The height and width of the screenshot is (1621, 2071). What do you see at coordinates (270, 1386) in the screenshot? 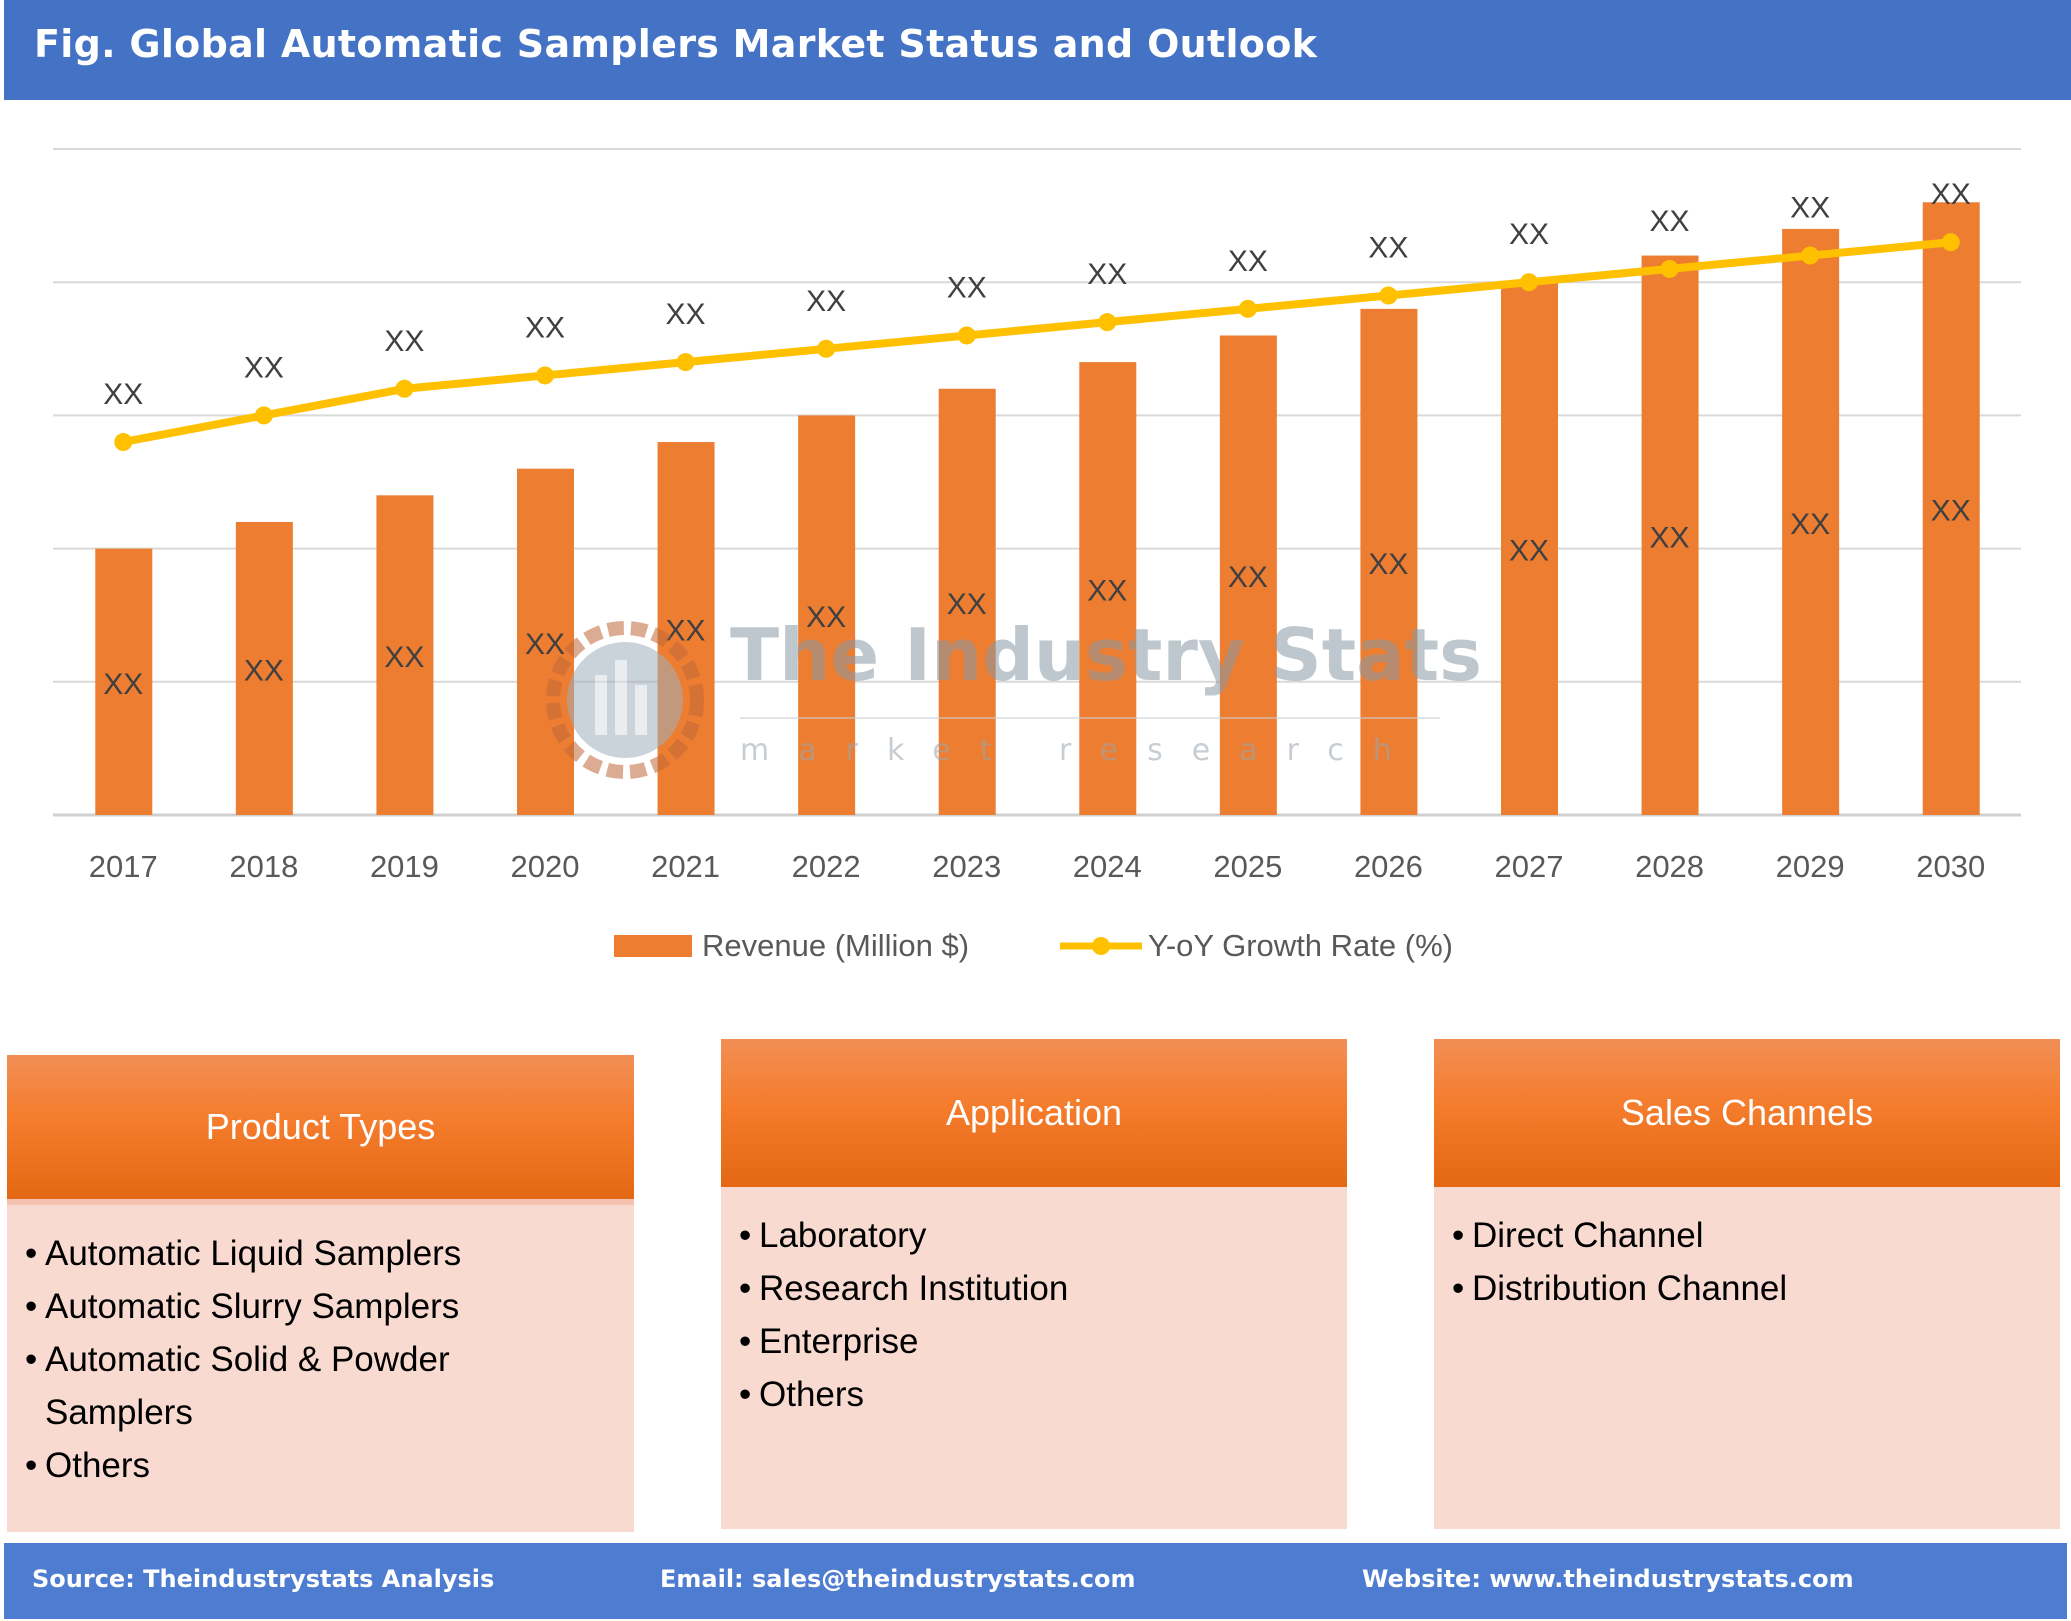
I see `list-item: Automatic Solid & Powder Samplers` at bounding box center [270, 1386].